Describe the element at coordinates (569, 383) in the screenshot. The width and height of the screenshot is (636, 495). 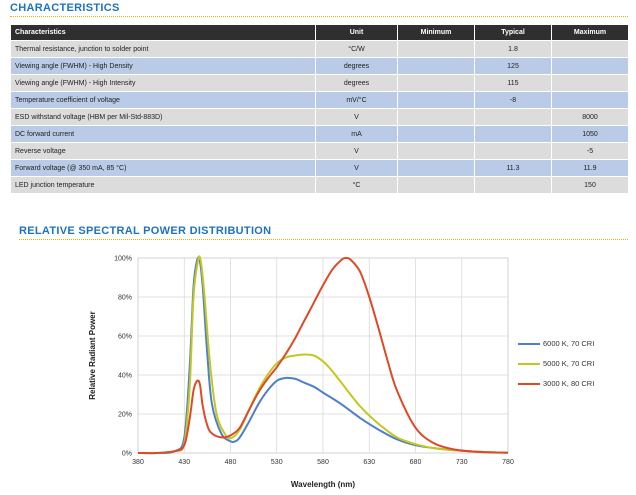
I see `legend-label: 3000 K, 80 CRI` at that location.